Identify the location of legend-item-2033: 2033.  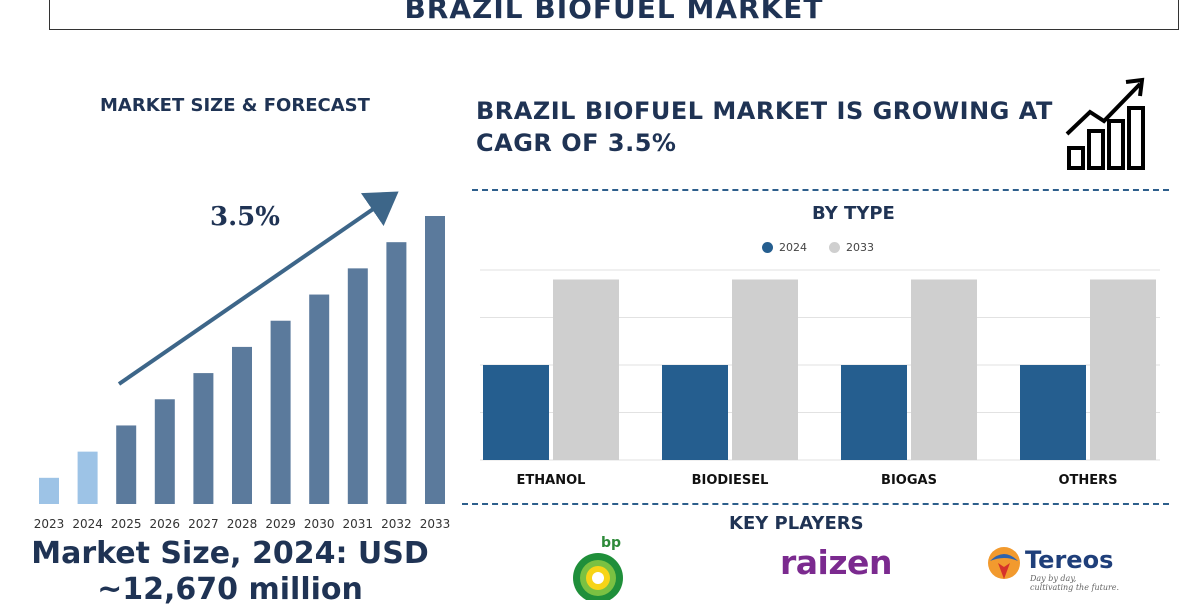
(851, 247).